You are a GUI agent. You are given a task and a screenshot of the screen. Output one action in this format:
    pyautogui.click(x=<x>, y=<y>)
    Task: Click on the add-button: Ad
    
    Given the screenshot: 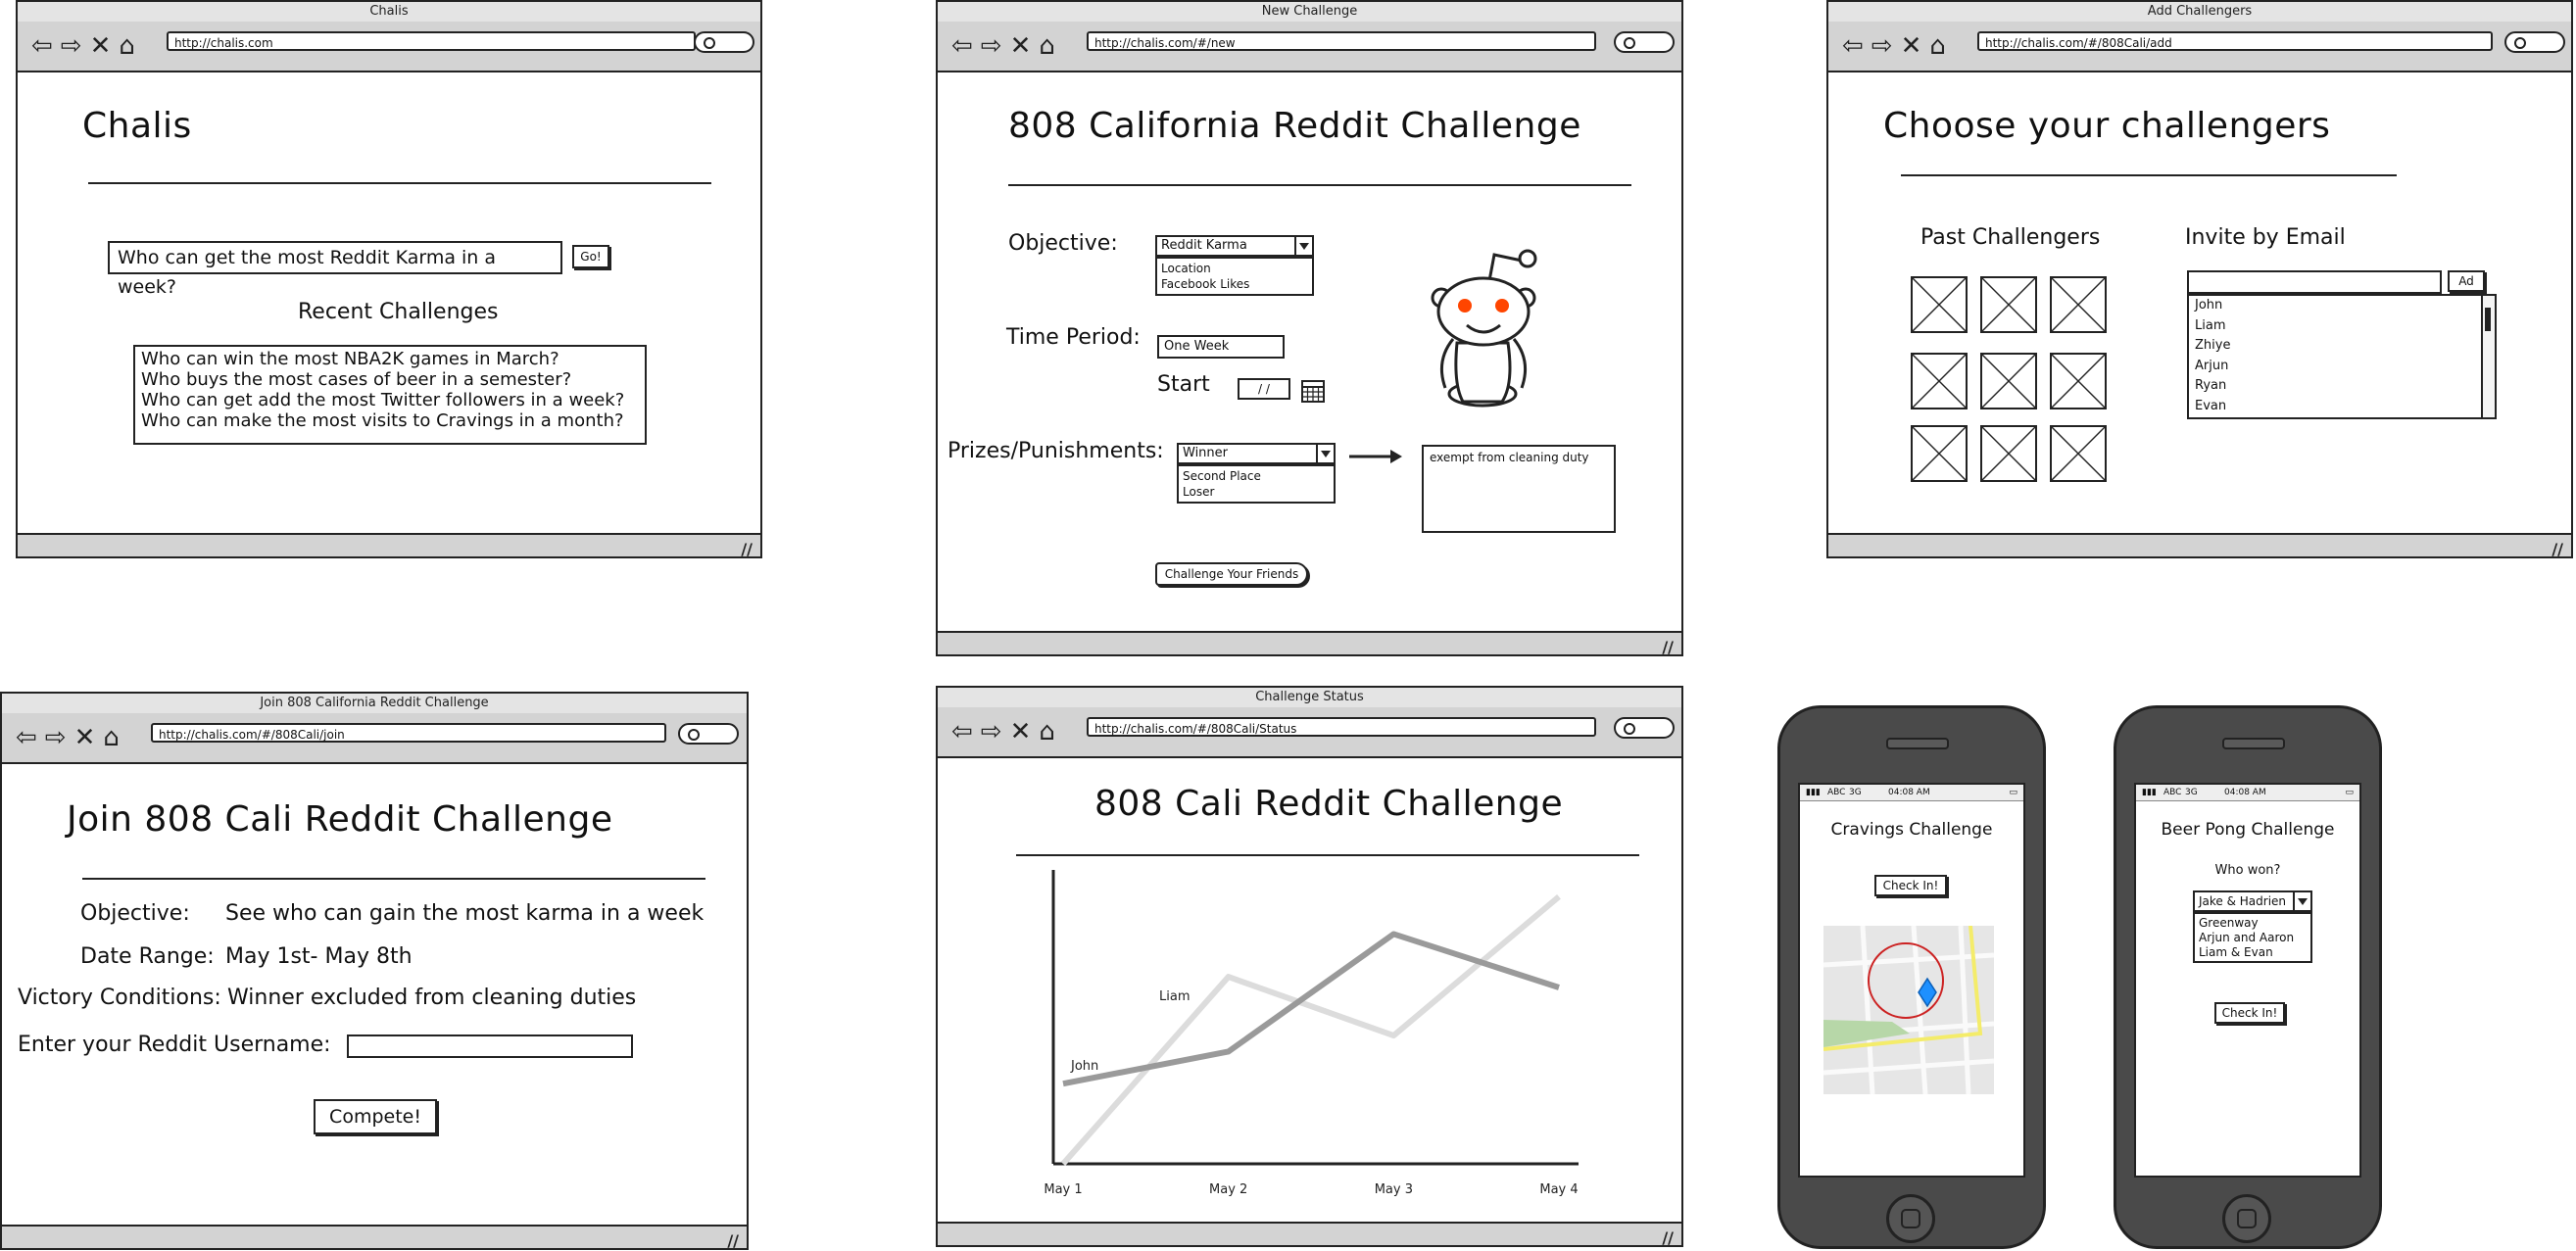 What is the action you would take?
    pyautogui.click(x=2466, y=281)
    